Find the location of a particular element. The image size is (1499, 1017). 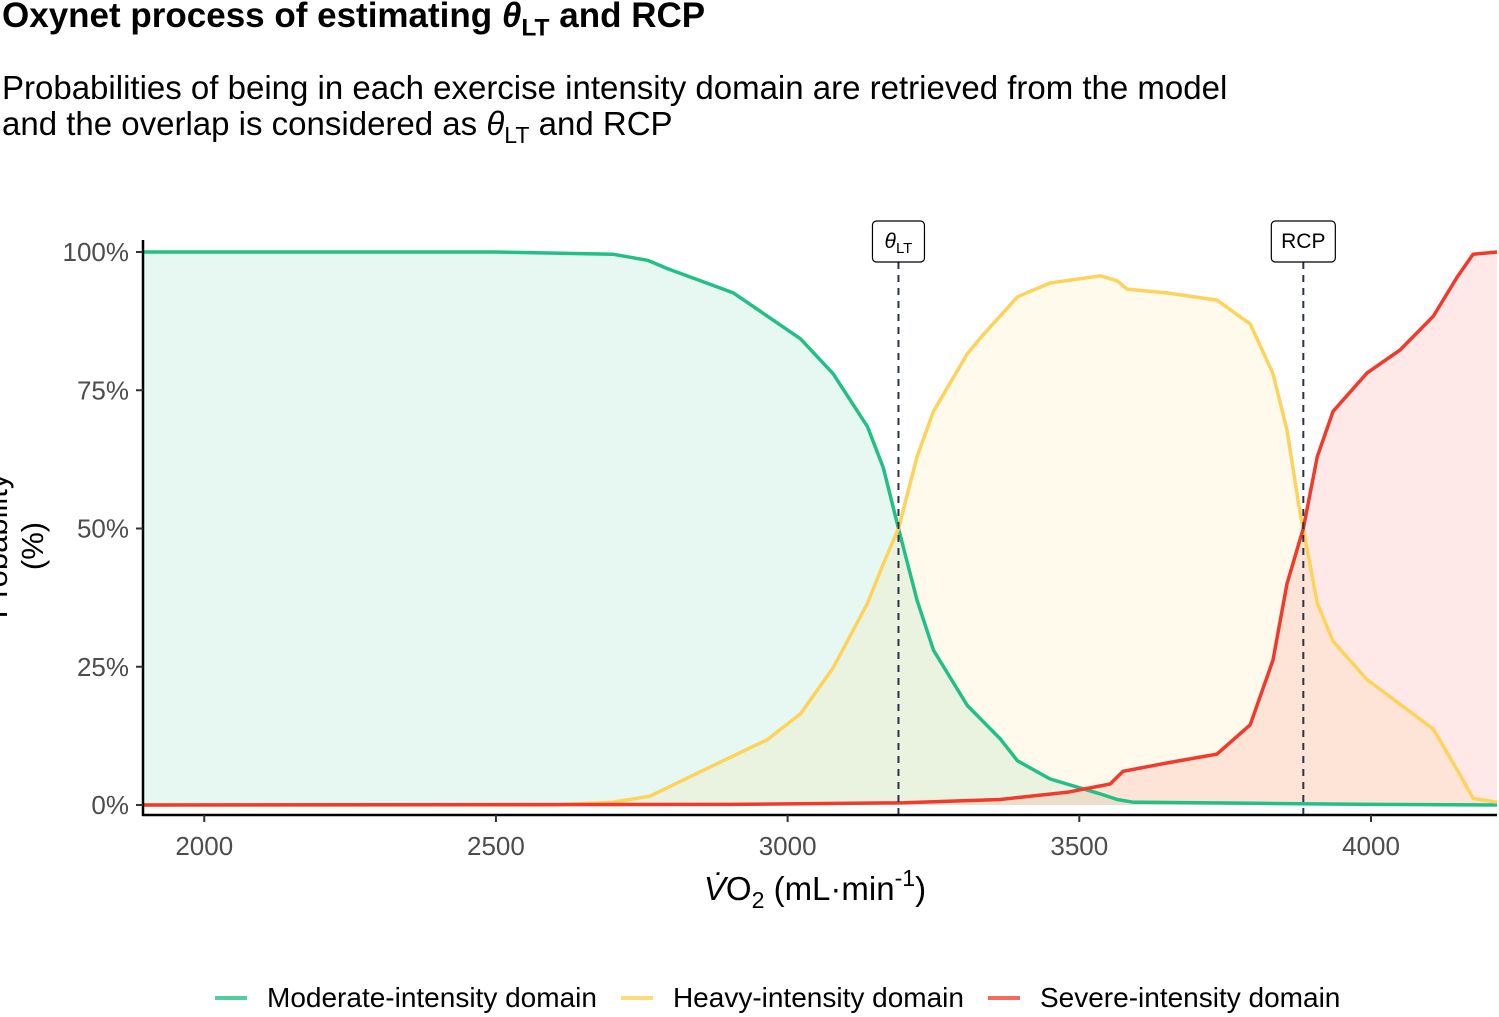

legend-item-severe: Severe-intensity domain is located at coordinates (1164, 998).